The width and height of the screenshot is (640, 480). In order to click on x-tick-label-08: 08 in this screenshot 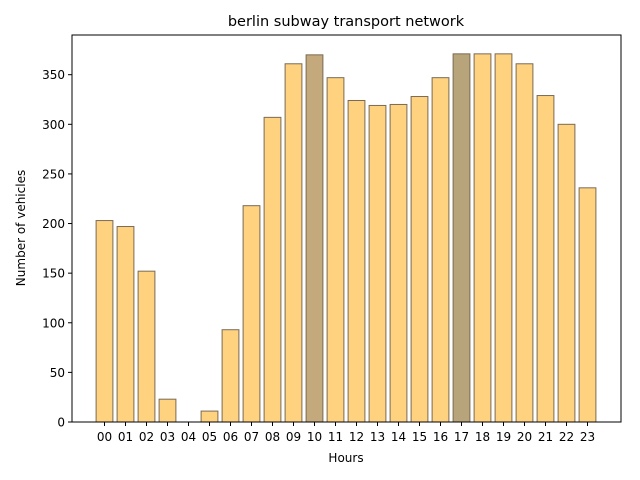, I will do `click(272, 437)`.